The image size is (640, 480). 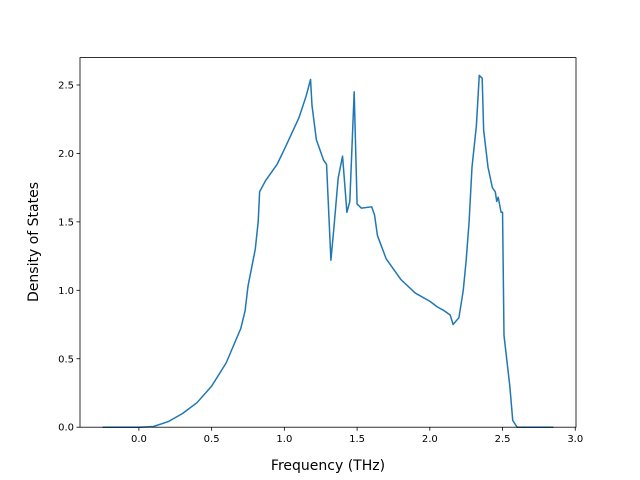 I want to click on x-tick-label: 2.5, so click(x=503, y=439).